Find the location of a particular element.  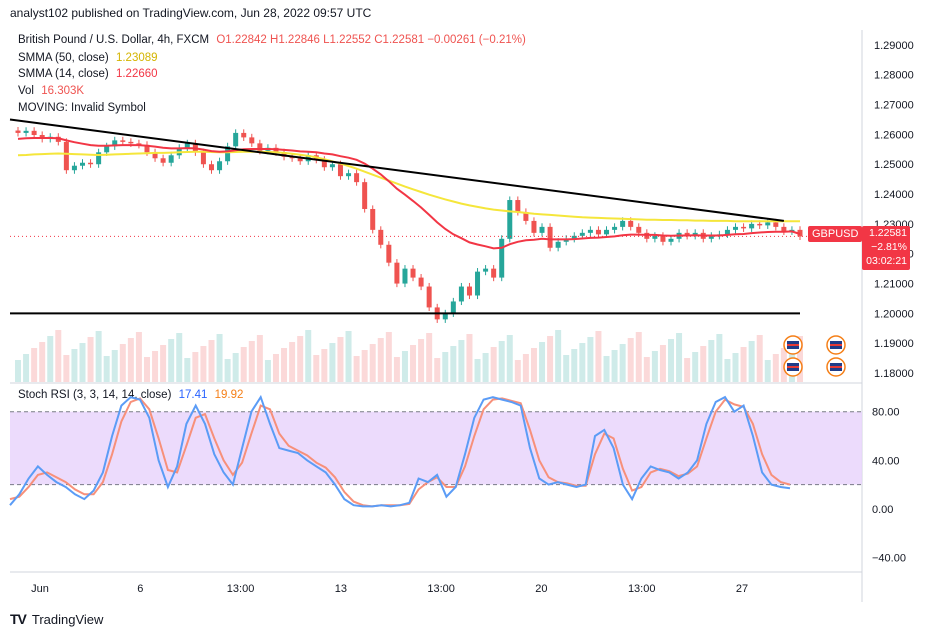

last-price: 1.22581 is located at coordinates (888, 233).